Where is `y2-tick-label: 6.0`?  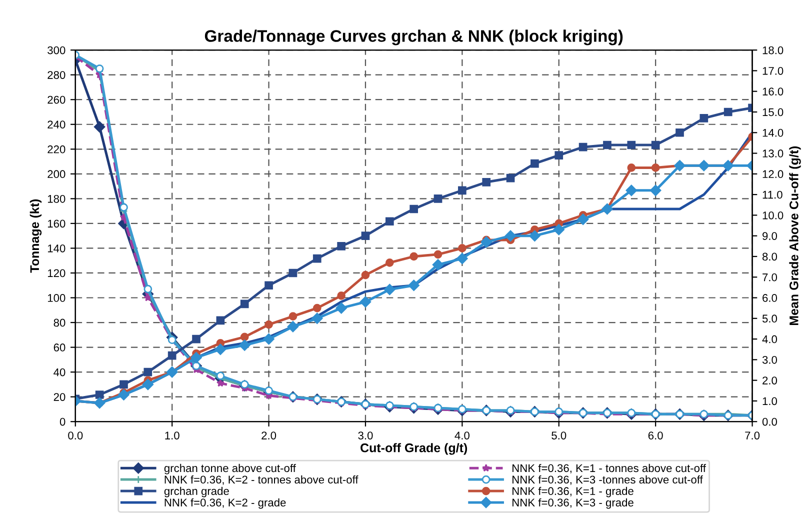
y2-tick-label: 6.0 is located at coordinates (770, 298).